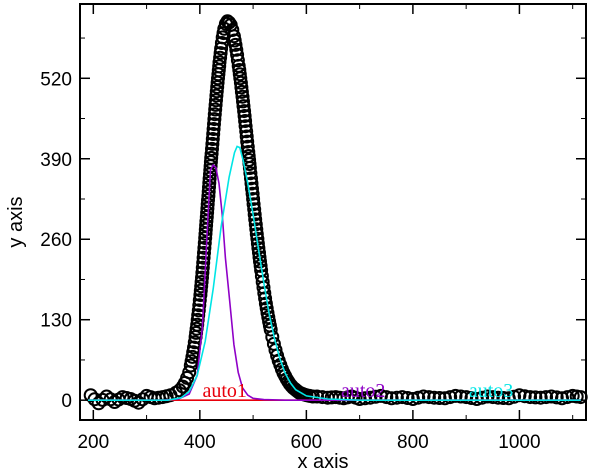 Image resolution: width=594 pixels, height=473 pixels. Describe the element at coordinates (56, 160) in the screenshot. I see `y-tick-label: 390` at that location.